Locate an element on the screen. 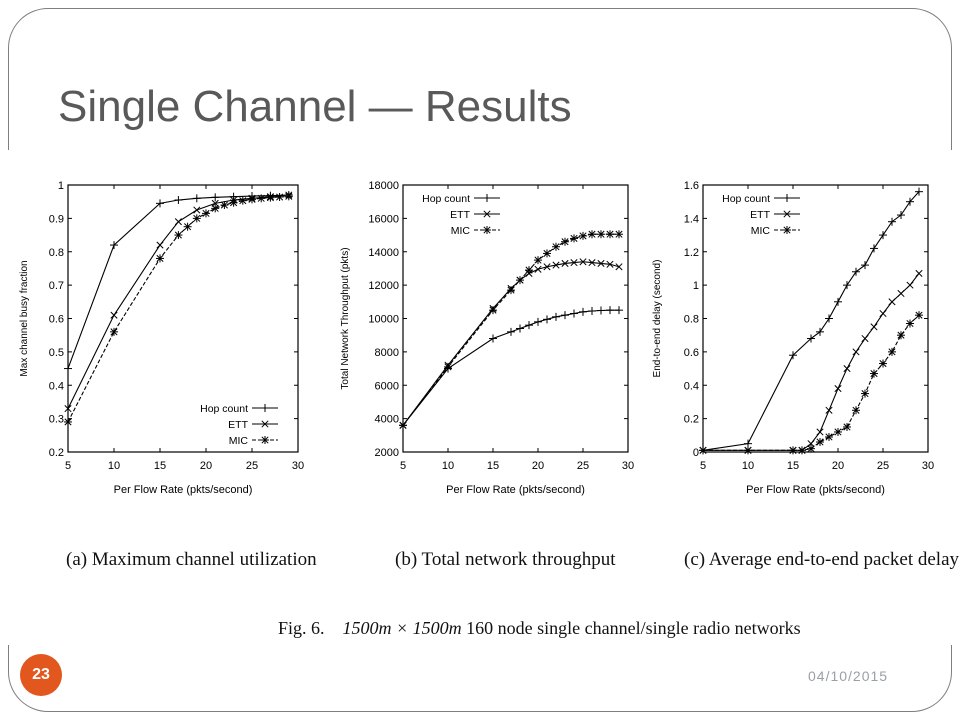 This screenshot has width=960, height=720. chart-b-ytick-label: 12000 is located at coordinates (383, 286).